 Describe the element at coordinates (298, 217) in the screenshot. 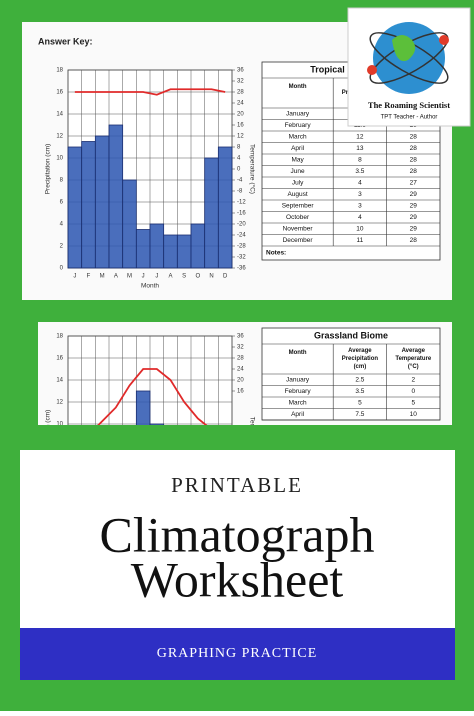

I see `table-cell: October` at that location.